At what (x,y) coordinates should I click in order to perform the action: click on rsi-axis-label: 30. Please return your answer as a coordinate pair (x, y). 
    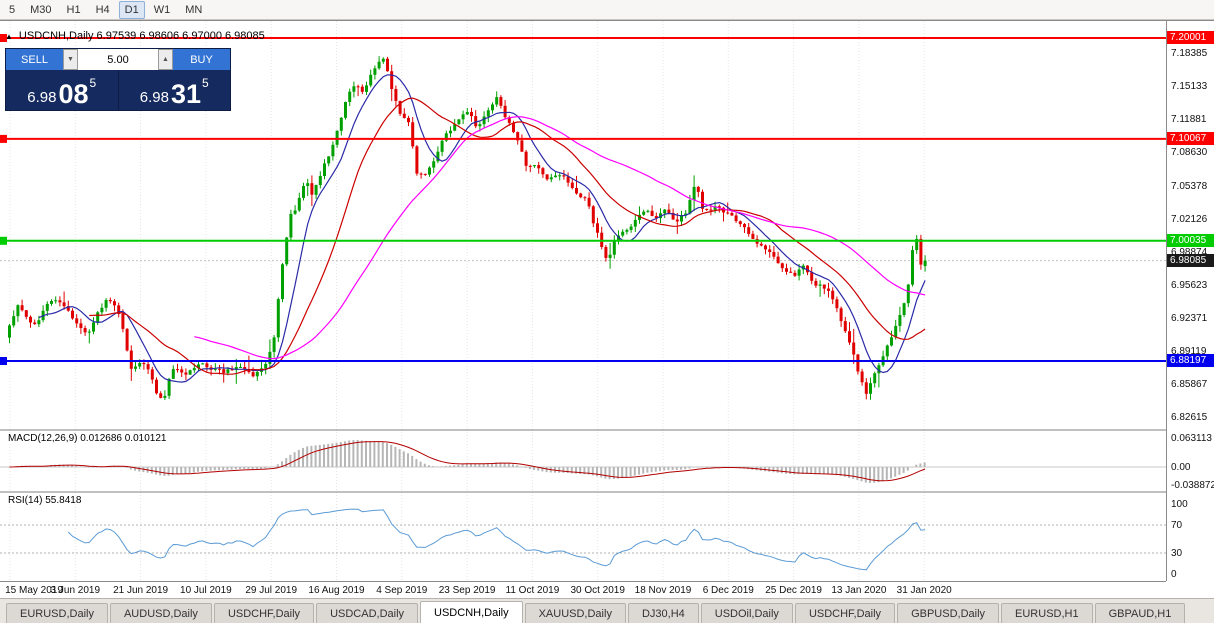
    Looking at the image, I should click on (1177, 553).